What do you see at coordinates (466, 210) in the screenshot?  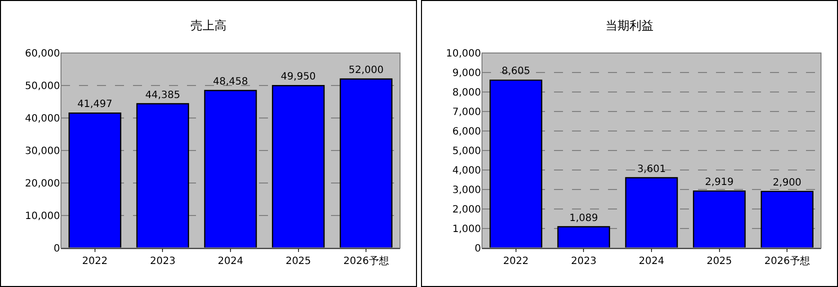 I see `y-tick-label: 2,000` at bounding box center [466, 210].